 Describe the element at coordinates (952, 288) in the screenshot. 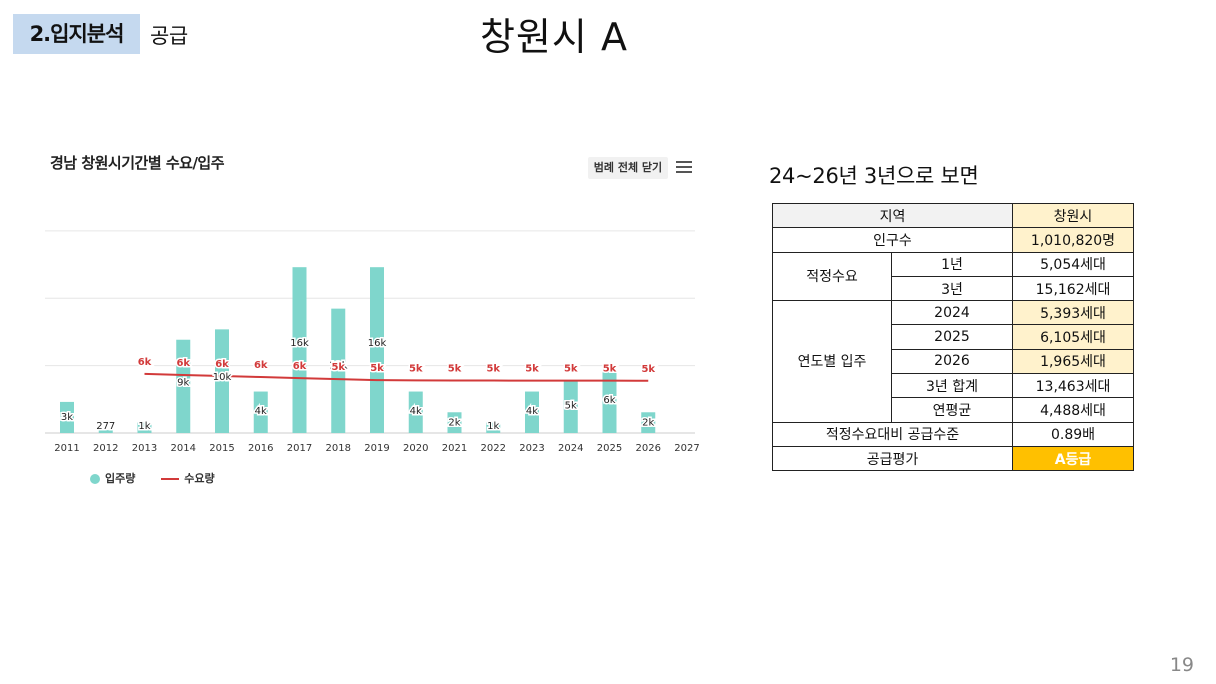

I see `demand-3y-label: 3년` at that location.